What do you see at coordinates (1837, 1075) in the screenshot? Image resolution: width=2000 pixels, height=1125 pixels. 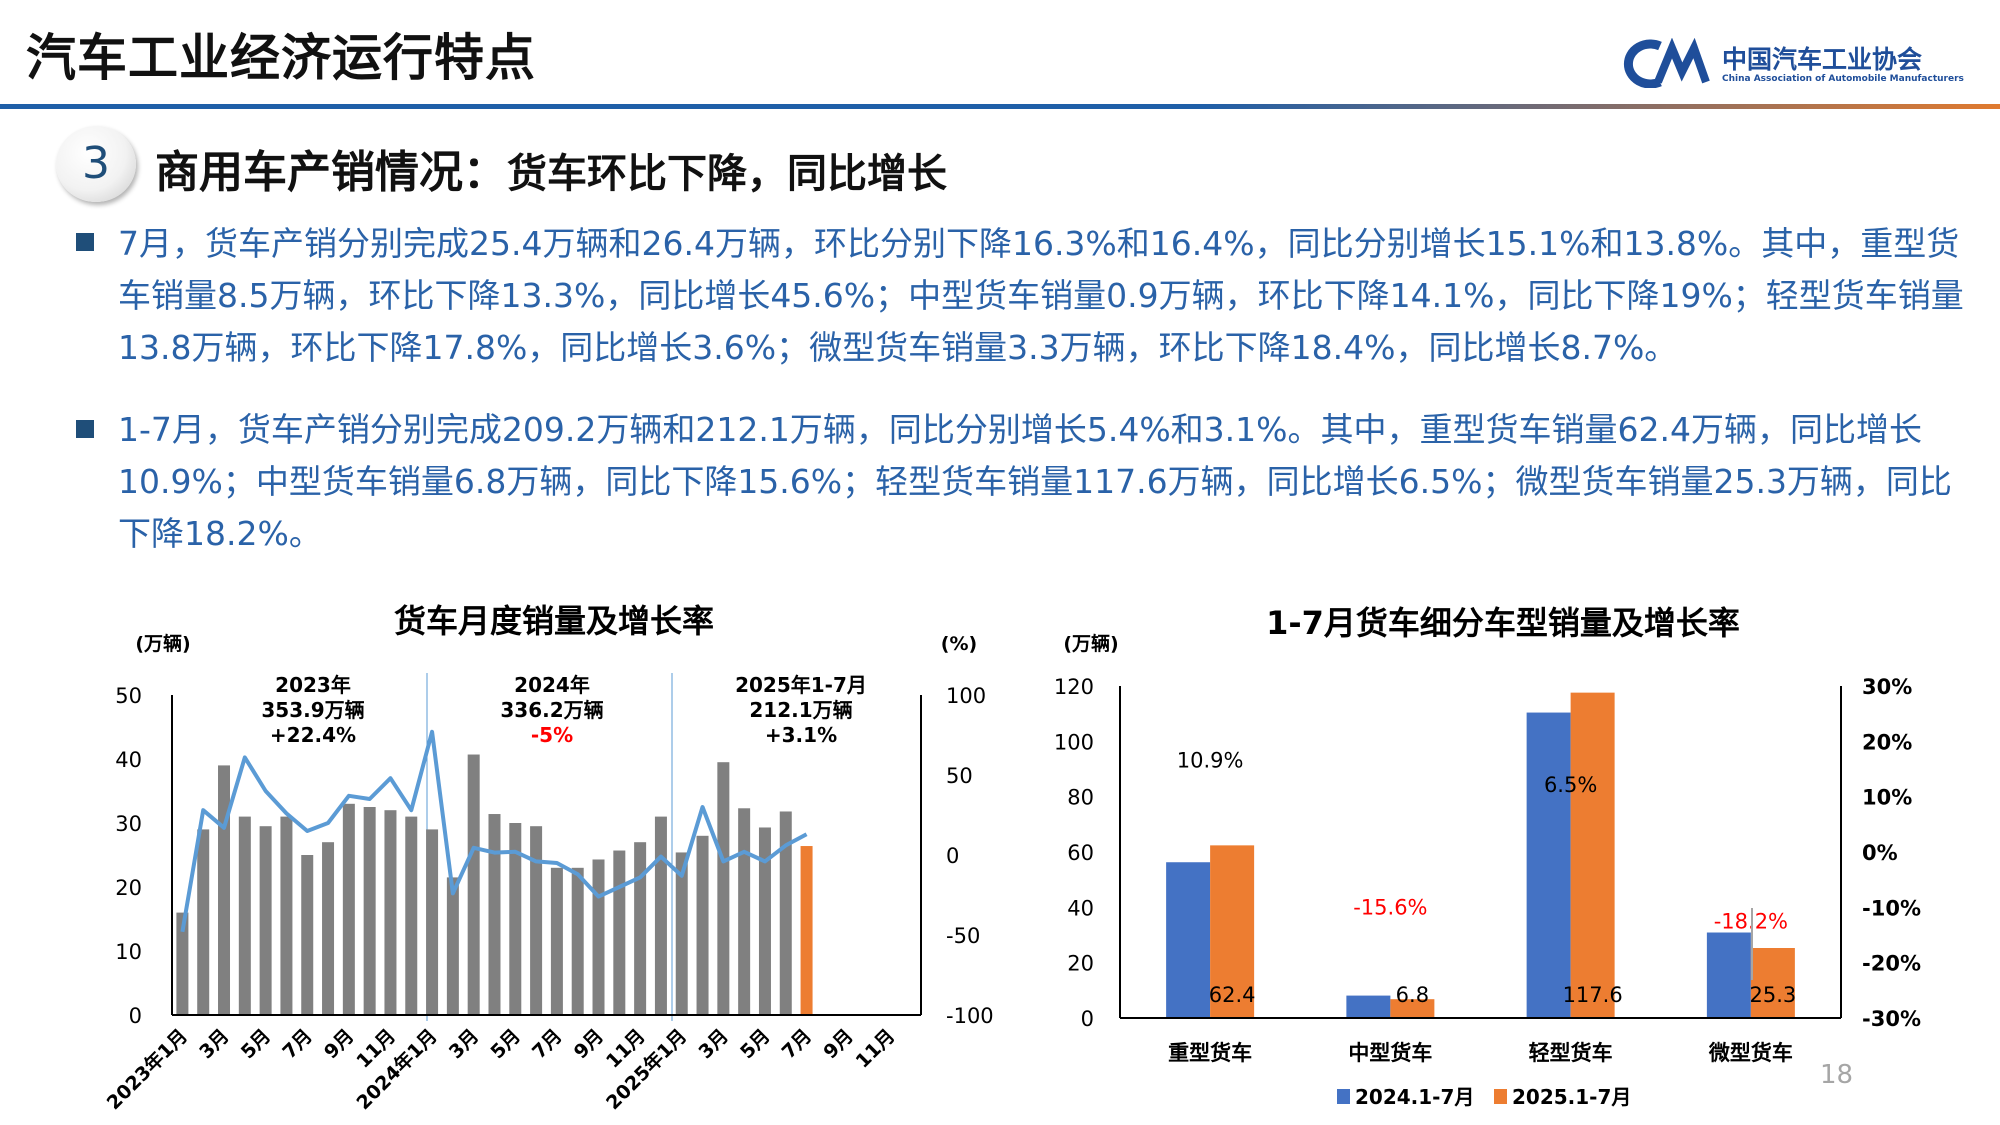 I see `page-number: 18` at bounding box center [1837, 1075].